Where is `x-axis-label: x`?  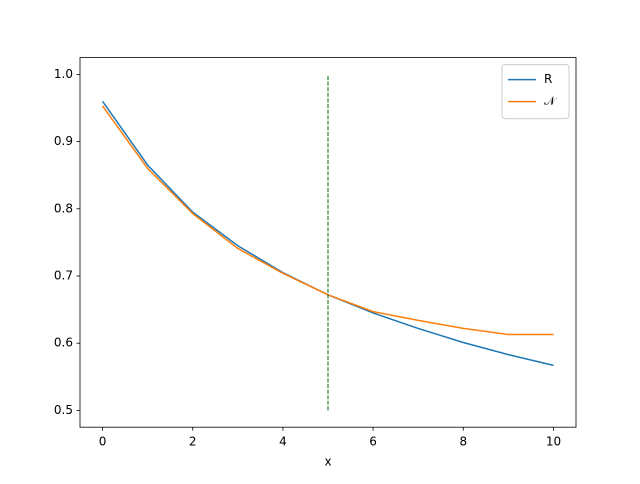 x-axis-label: x is located at coordinates (327, 462).